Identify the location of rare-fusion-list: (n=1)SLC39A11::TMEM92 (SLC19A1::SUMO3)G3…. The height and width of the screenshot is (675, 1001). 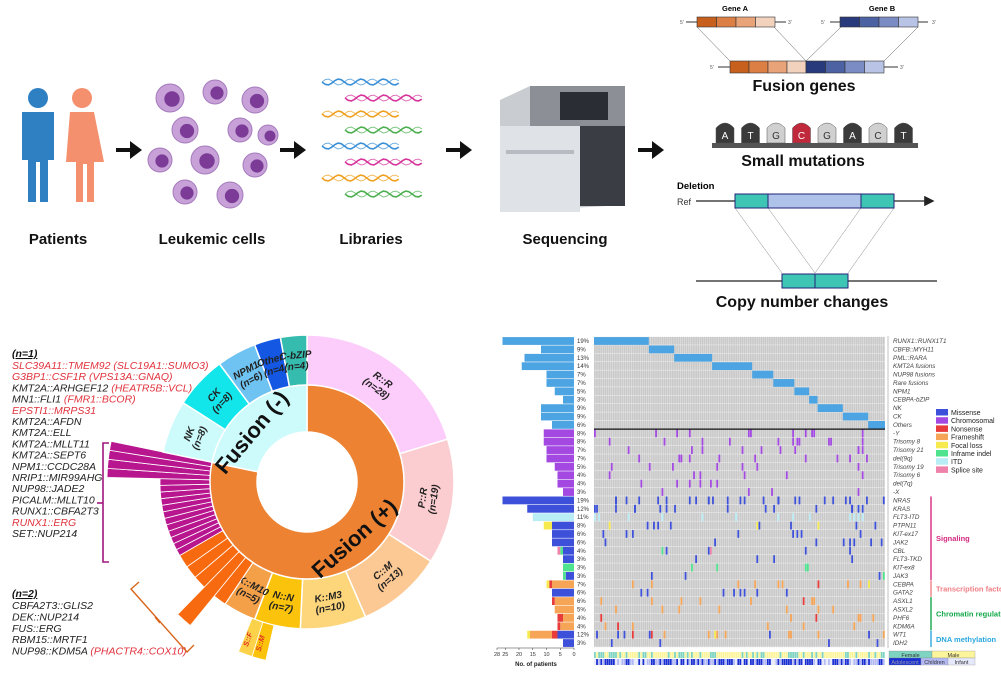
(110, 503).